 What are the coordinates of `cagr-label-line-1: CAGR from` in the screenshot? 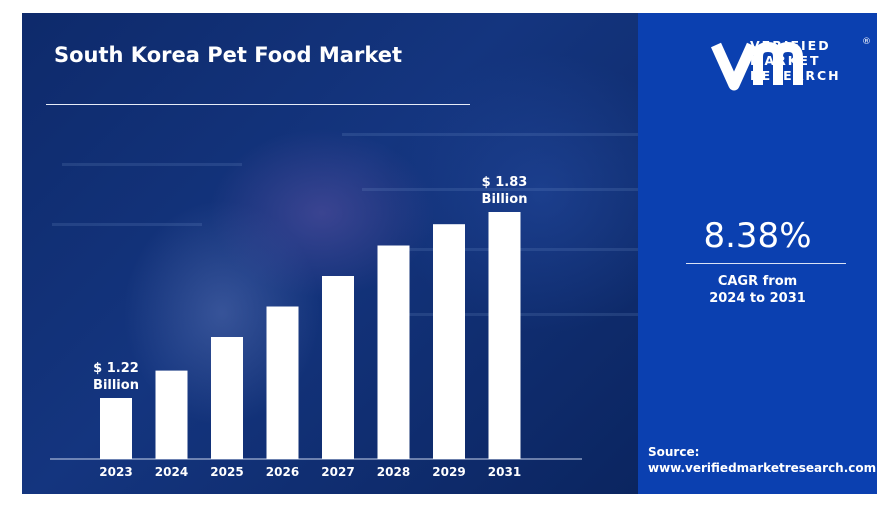 It's located at (757, 281).